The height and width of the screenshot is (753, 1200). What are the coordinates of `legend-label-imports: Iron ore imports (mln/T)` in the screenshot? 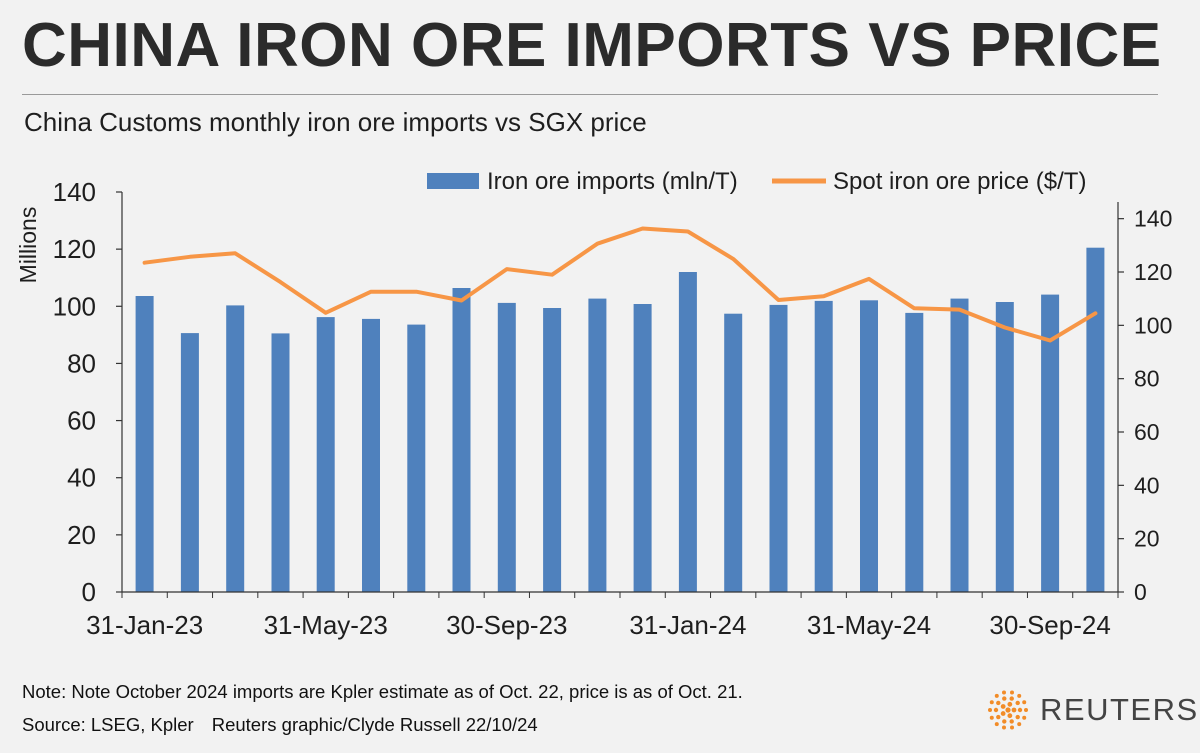 It's located at (612, 181).